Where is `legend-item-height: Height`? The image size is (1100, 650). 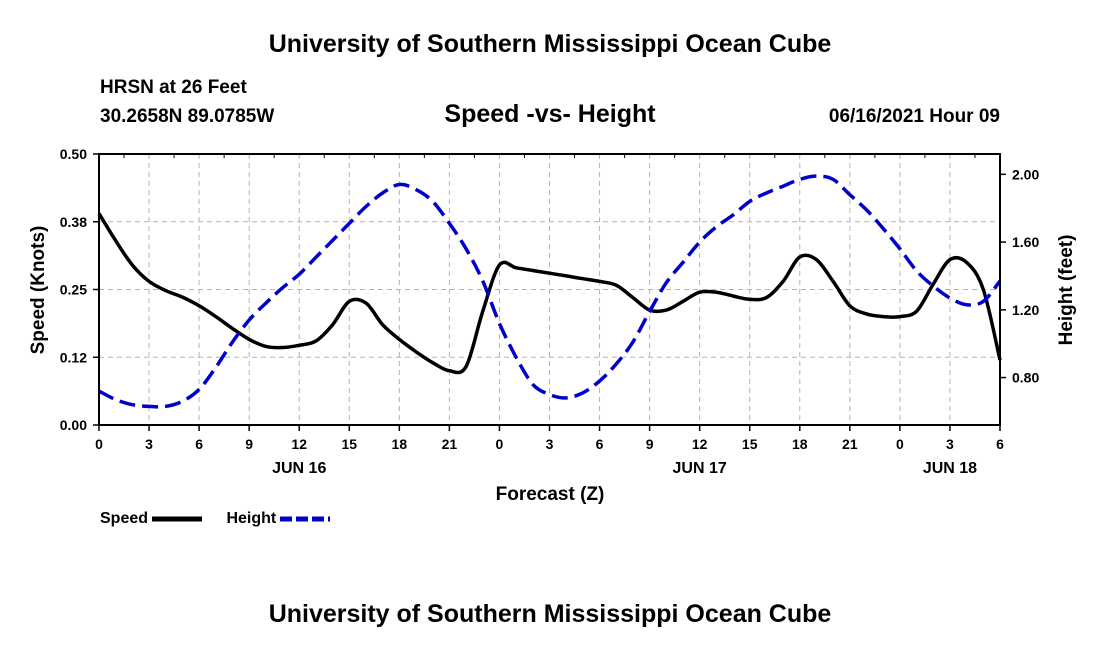 legend-item-height: Height is located at coordinates (279, 519).